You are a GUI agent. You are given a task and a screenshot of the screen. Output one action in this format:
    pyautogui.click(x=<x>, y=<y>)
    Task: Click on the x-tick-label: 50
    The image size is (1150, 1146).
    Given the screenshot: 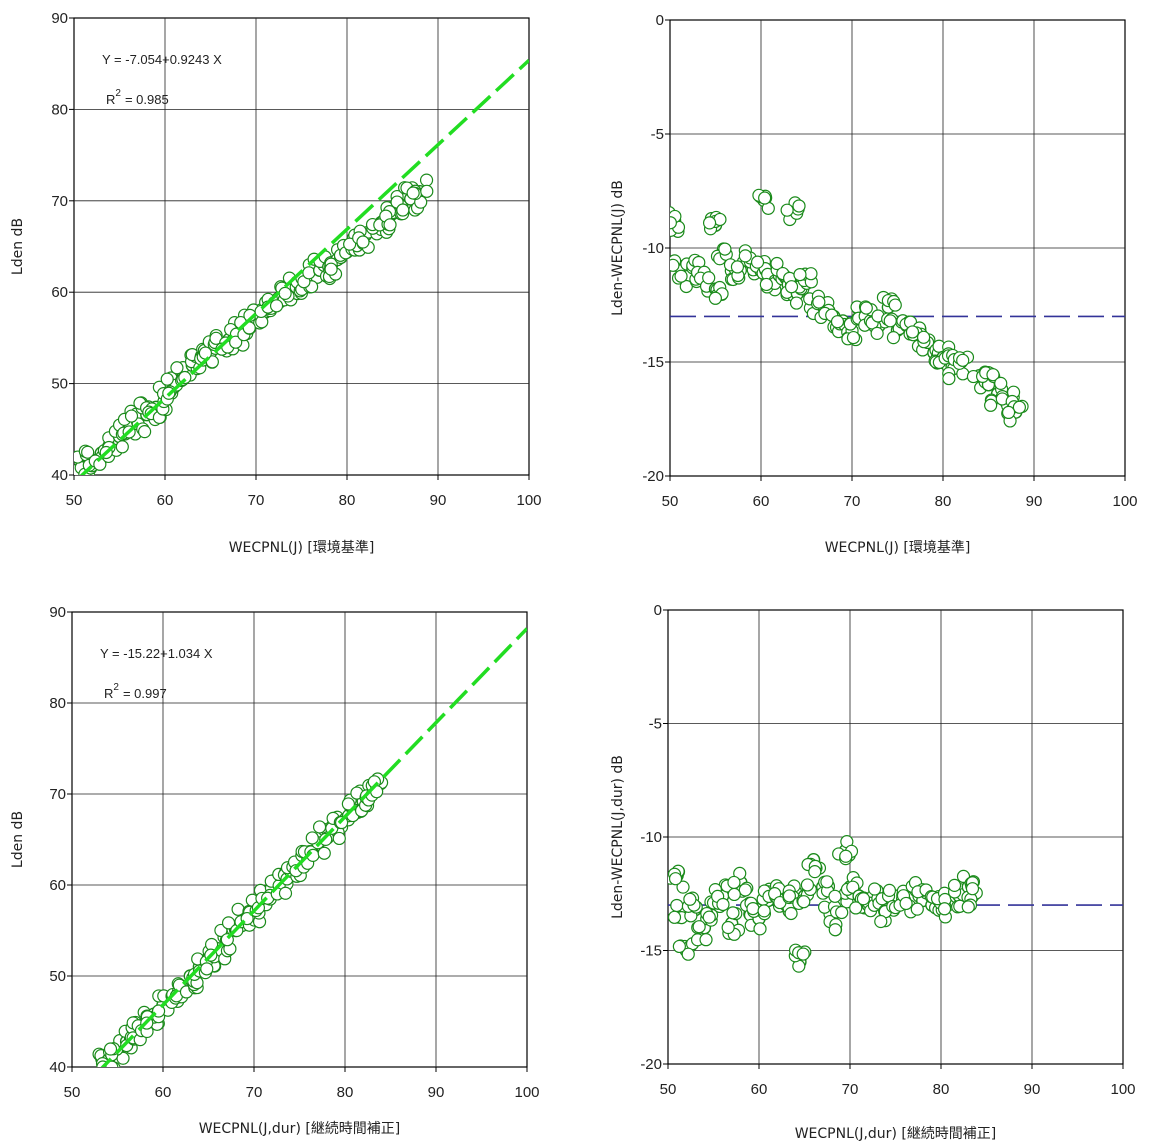 What is the action you would take?
    pyautogui.click(x=74, y=500)
    